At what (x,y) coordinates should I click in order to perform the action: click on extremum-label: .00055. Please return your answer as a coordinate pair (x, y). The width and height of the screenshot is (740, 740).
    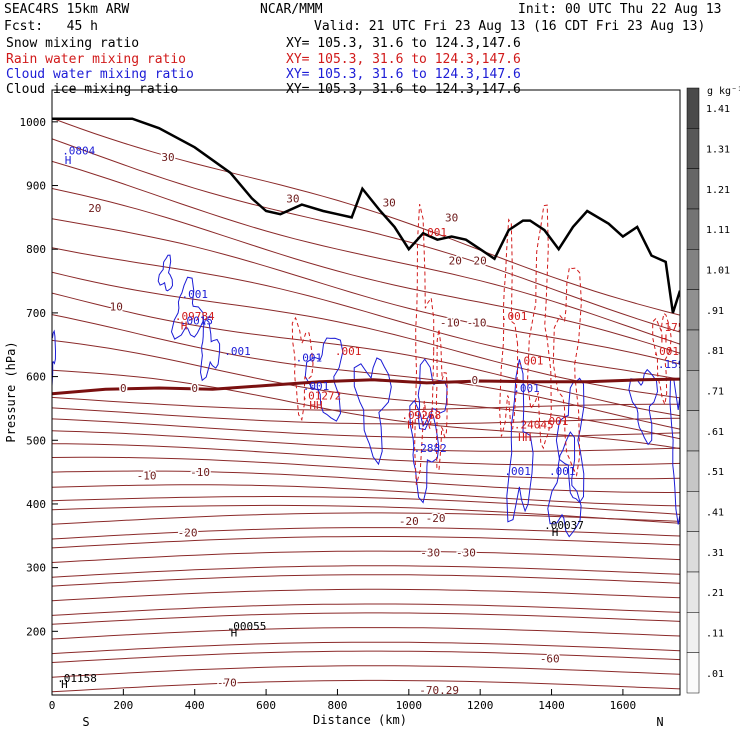
    Looking at the image, I should click on (247, 626).